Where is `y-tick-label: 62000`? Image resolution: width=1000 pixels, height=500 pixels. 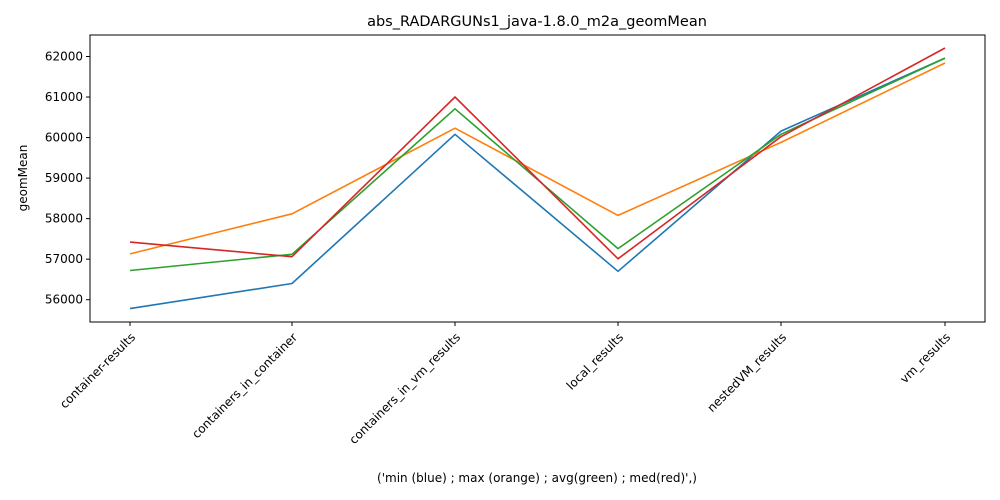 y-tick-label: 62000 is located at coordinates (64, 56).